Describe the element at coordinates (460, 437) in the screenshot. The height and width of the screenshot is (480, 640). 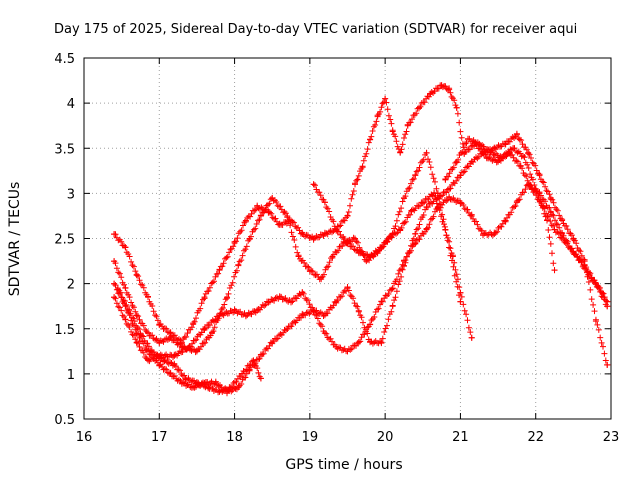
I see `x-tick-label: 21` at that location.